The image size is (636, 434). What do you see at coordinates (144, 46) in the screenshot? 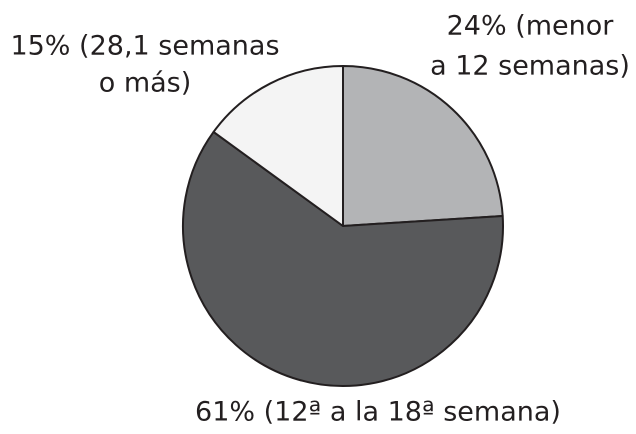
I see `slice-label: 15% (28,1 semanas` at bounding box center [144, 46].